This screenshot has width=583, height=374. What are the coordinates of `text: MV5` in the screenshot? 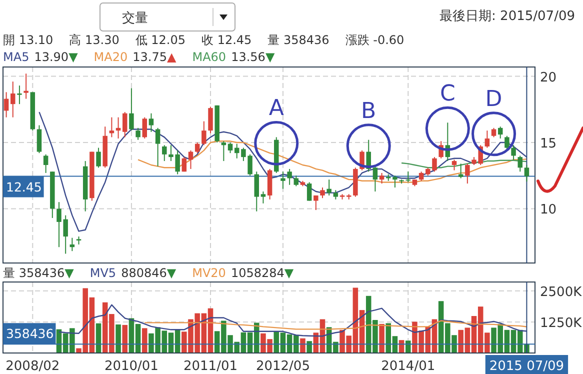 It's located at (103, 273).